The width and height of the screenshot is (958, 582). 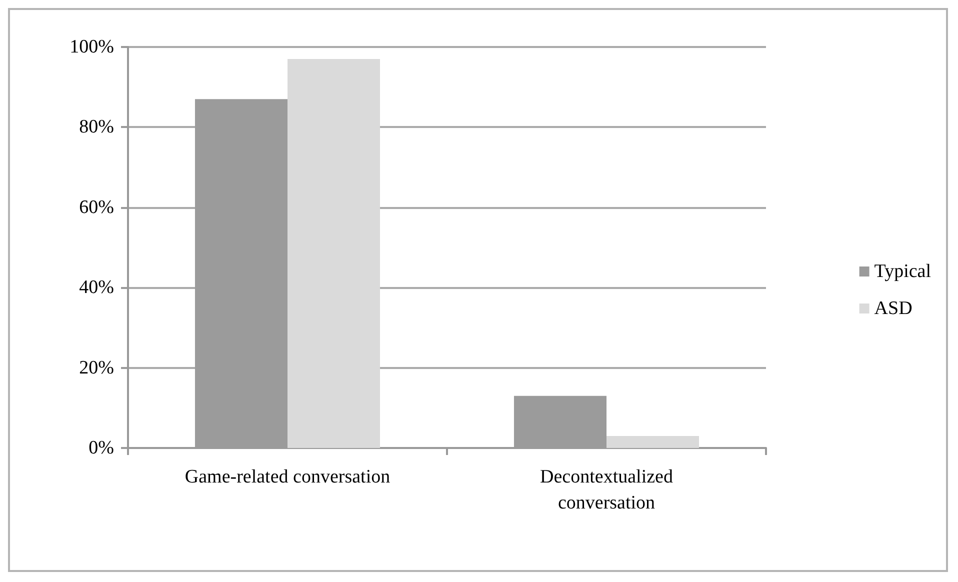 What do you see at coordinates (96, 287) in the screenshot?
I see `y-tick-label: 40%` at bounding box center [96, 287].